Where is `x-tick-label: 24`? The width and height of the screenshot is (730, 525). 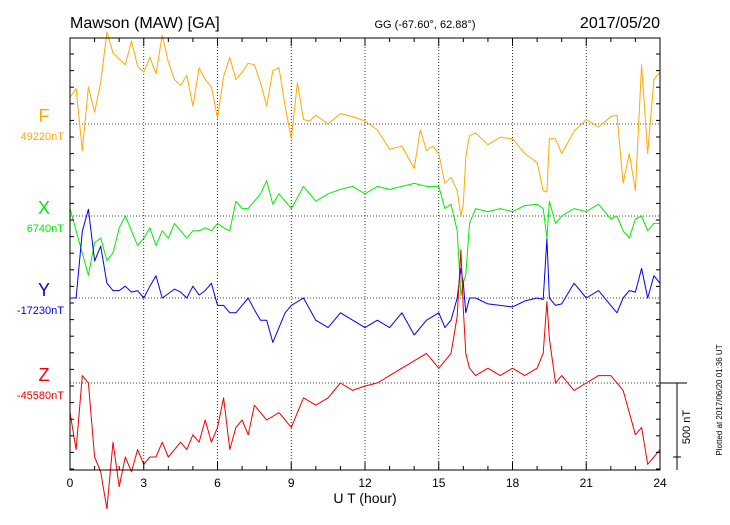 x-tick-label: 24 is located at coordinates (660, 483).